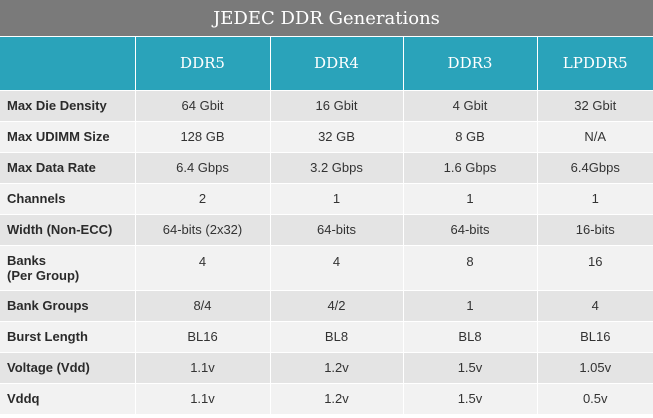  I want to click on row-label-line: Max Die Density, so click(57, 105).